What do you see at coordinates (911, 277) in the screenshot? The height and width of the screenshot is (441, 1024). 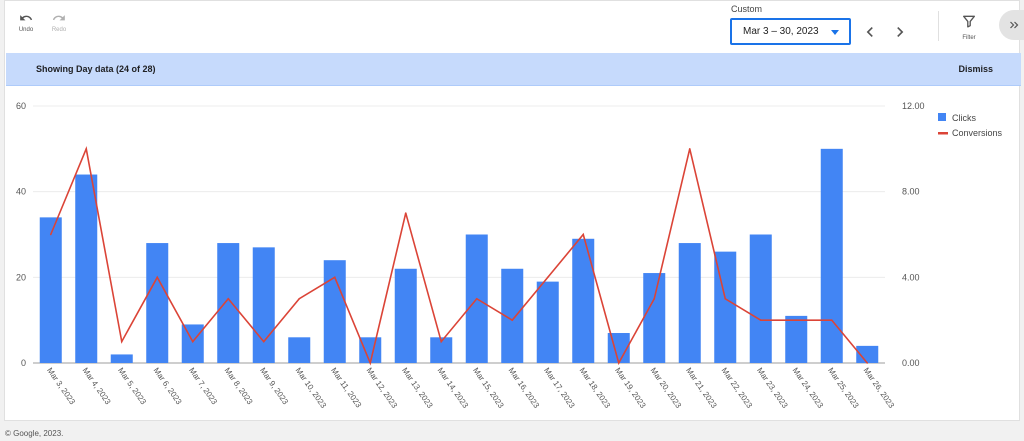 I see `y-right-tick-label: 4.00` at bounding box center [911, 277].